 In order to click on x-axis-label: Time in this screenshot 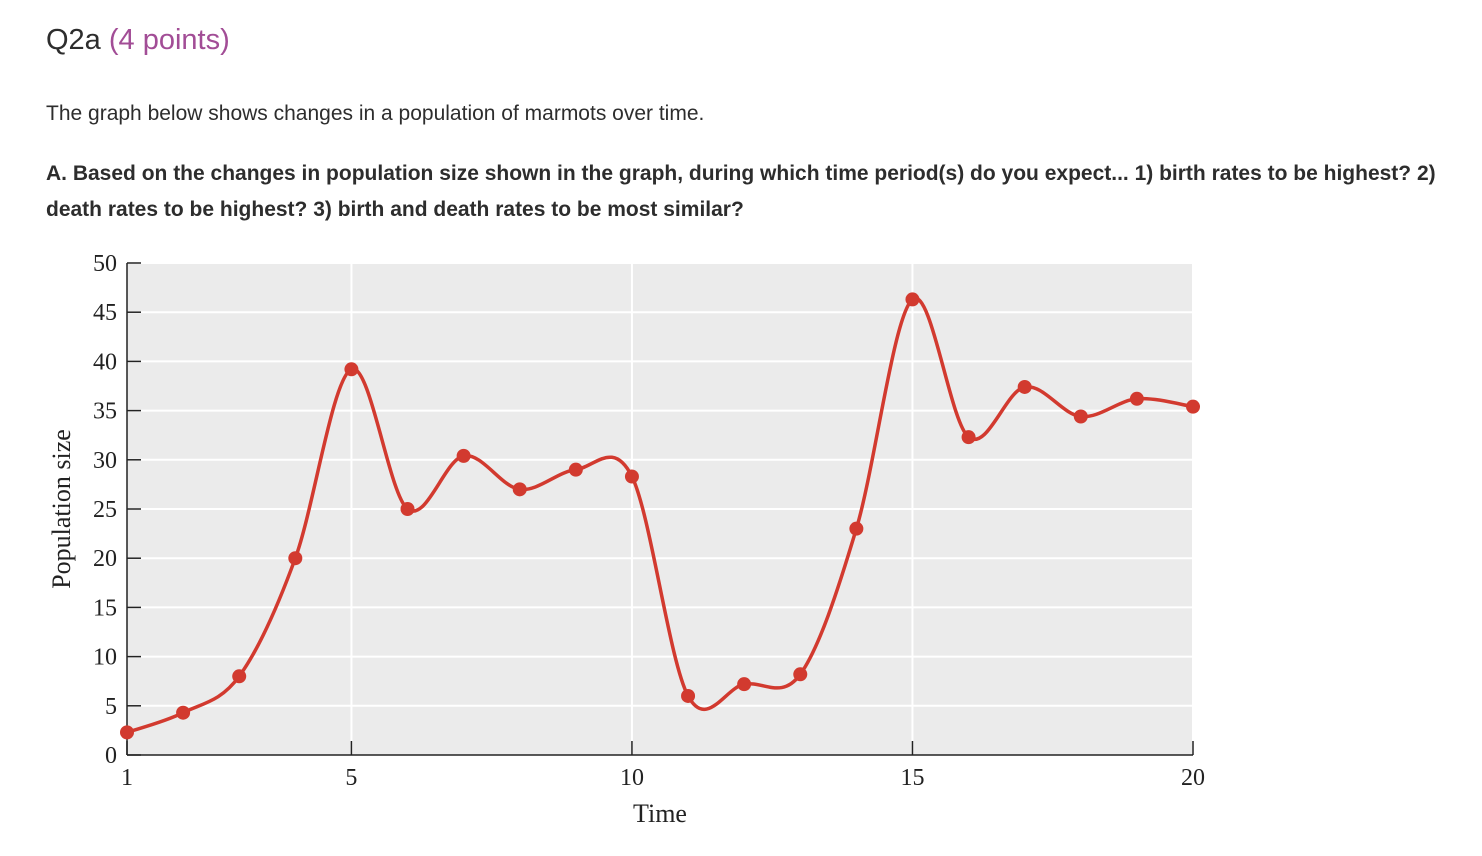, I will do `click(660, 813)`.